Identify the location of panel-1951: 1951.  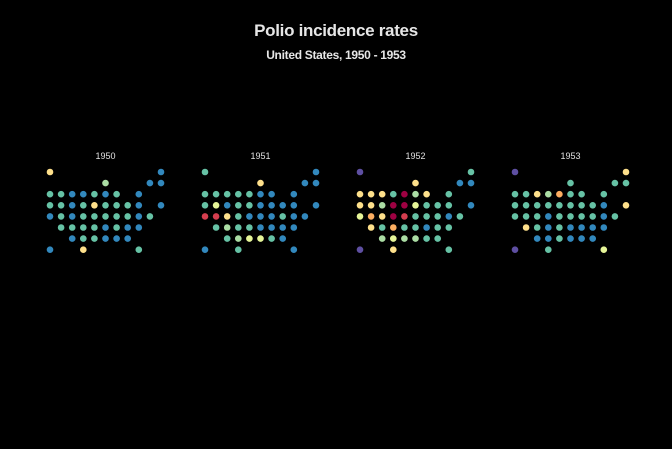
(260, 202).